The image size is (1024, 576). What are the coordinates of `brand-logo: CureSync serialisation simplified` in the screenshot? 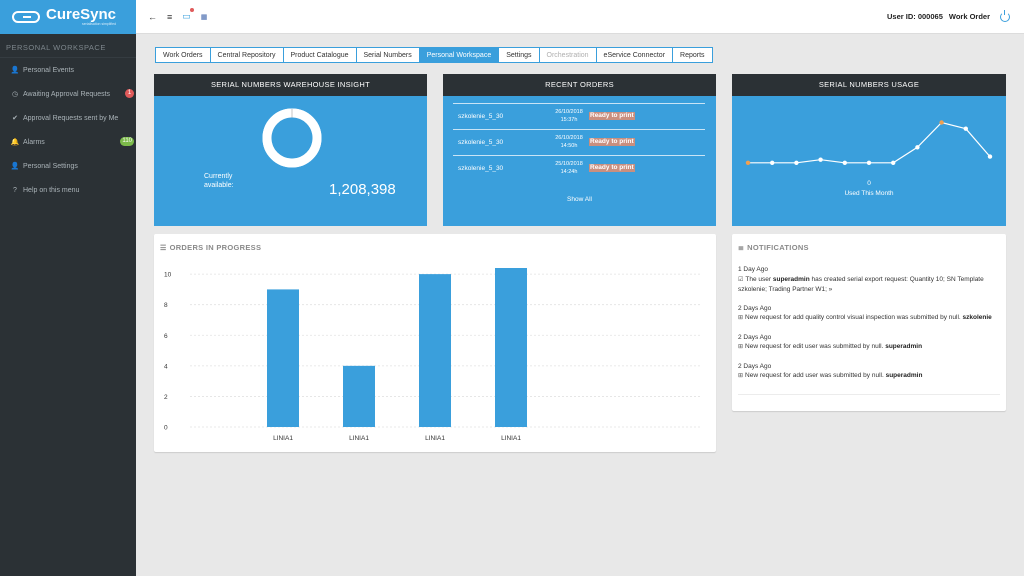 It's located at (68, 17).